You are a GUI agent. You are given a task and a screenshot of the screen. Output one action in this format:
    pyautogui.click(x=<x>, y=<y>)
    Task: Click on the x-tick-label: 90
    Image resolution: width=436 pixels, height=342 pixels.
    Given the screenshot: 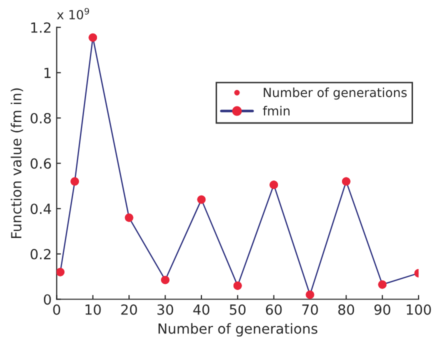 What is the action you would take?
    pyautogui.click(x=382, y=309)
    